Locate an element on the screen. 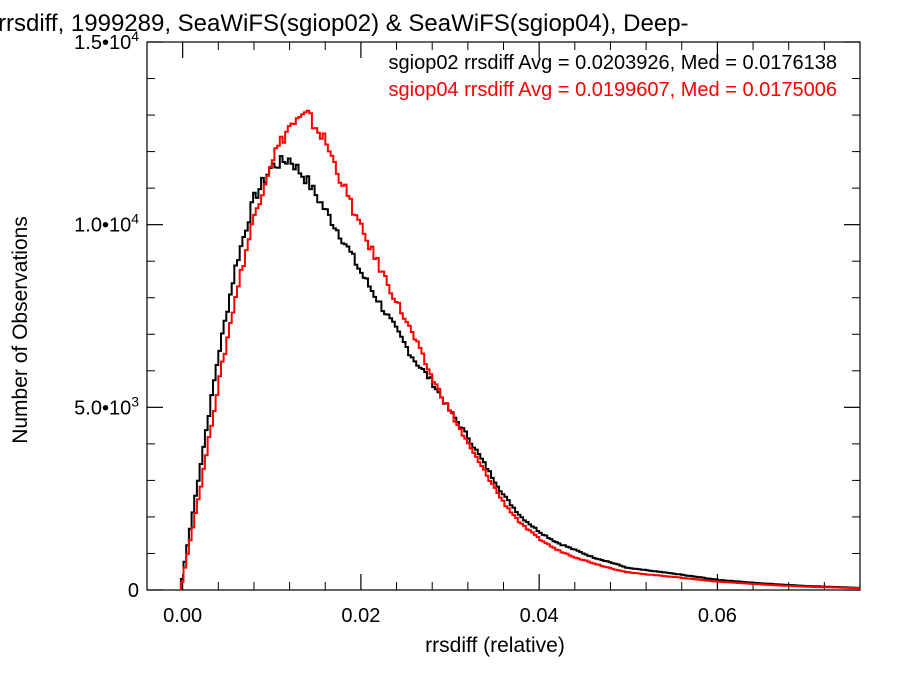  x-tick-label: 0.00 is located at coordinates (182, 616).